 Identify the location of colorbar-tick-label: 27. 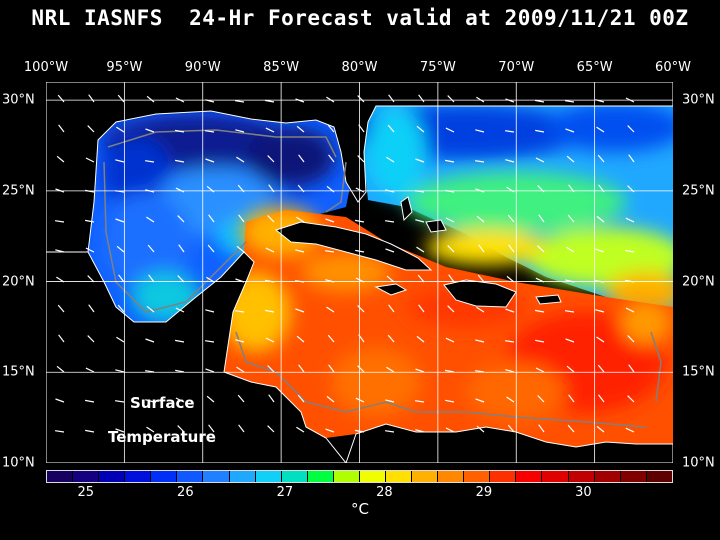
(285, 492).